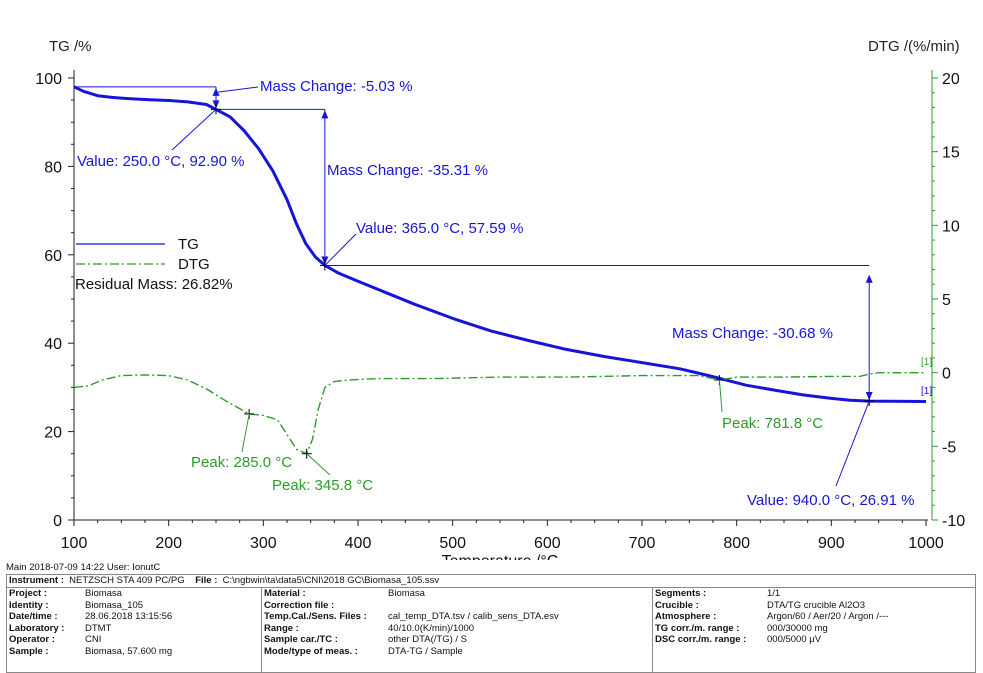 The image size is (983, 673). What do you see at coordinates (458, 606) in the screenshot?
I see `info-row: Correction file :` at bounding box center [458, 606].